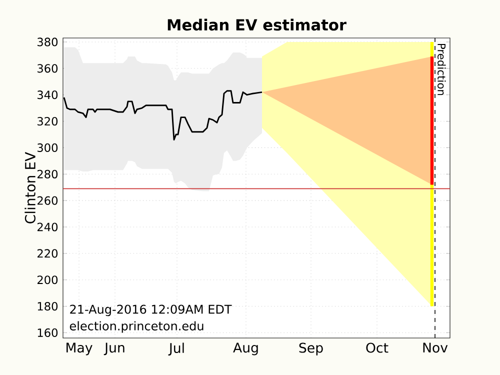 This screenshot has height=375, width=500. I want to click on y-axis-title: Clinton EV, so click(30, 188).